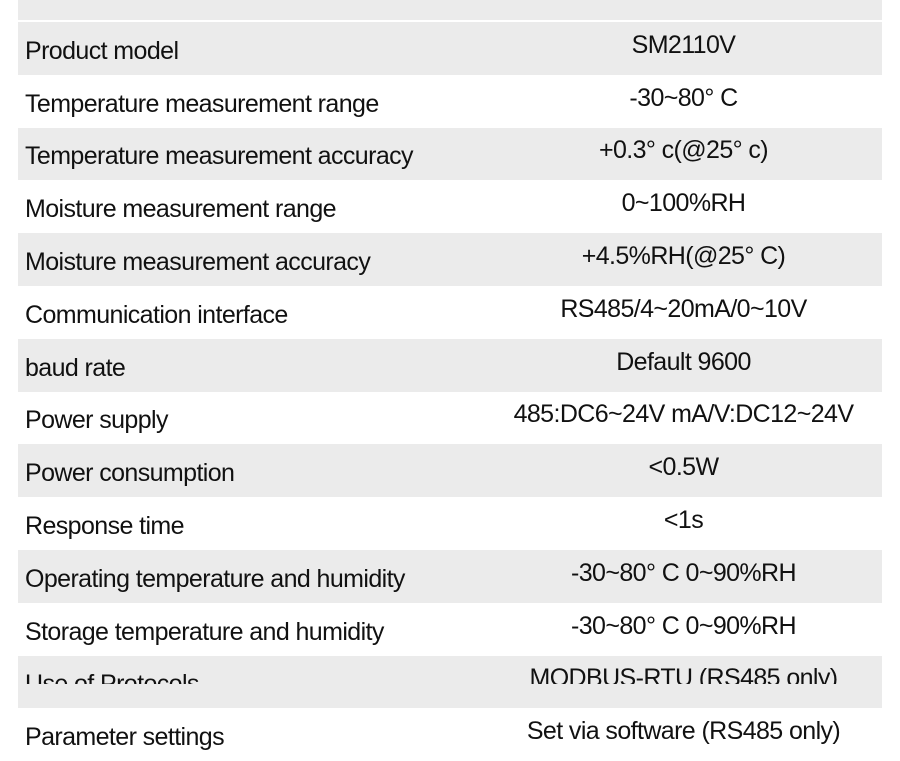 The height and width of the screenshot is (761, 900). I want to click on spec-value: 485:DC6~24V mA/V:DC12~24V, so click(683, 414).